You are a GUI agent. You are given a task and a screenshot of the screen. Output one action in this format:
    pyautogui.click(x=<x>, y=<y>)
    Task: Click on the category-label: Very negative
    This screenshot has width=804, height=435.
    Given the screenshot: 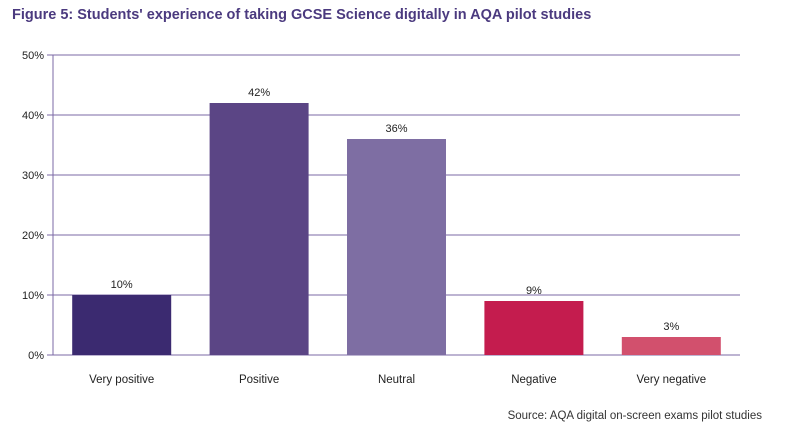 What is the action you would take?
    pyautogui.click(x=671, y=380)
    